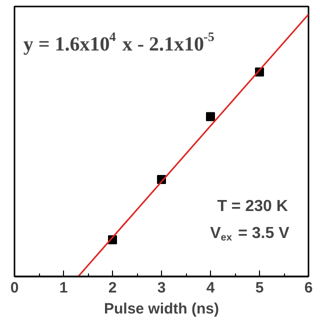 The height and width of the screenshot is (320, 320). I want to click on x-axis-title: Pulse width (ns), so click(162, 309).